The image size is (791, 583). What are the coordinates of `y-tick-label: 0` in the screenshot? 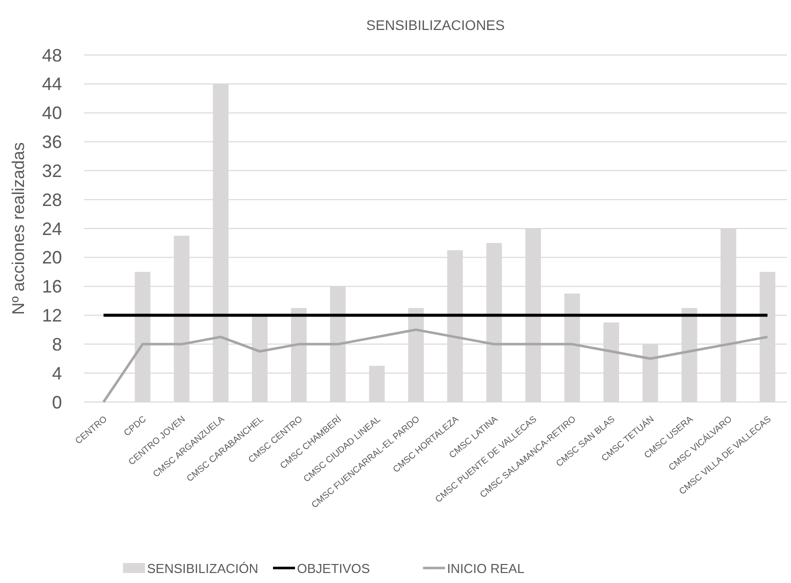 It's located at (57, 402).